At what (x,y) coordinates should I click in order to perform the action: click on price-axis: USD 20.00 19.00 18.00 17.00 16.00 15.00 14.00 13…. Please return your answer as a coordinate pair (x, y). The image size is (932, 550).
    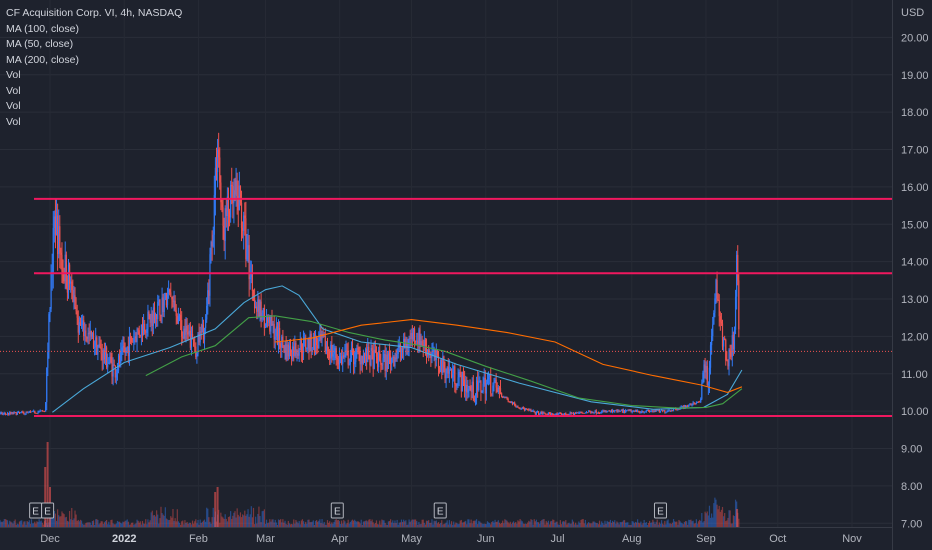
    Looking at the image, I should click on (912, 275).